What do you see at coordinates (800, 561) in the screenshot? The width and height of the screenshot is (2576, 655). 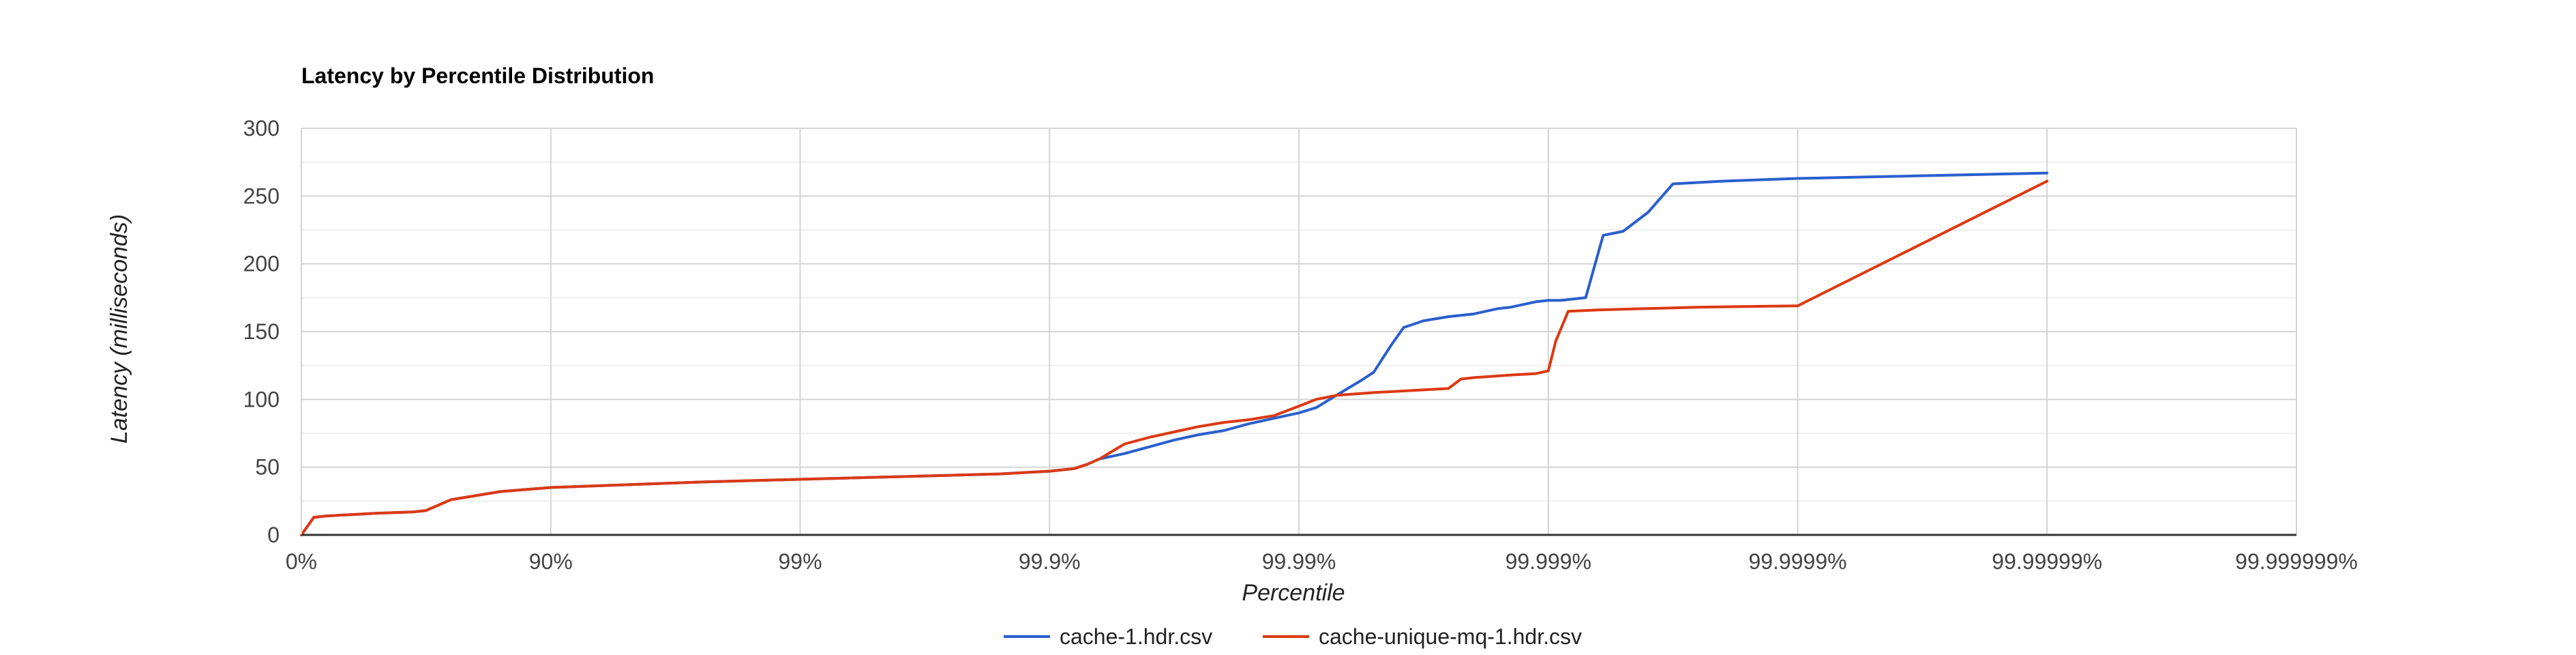 I see `x-tick-label: 99%` at bounding box center [800, 561].